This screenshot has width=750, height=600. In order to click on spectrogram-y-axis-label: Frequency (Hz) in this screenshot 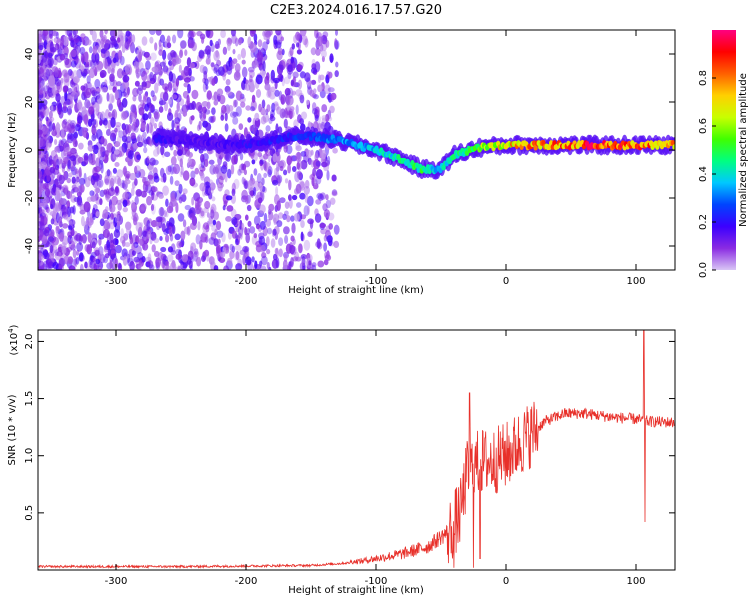, I will do `click(12, 150)`.